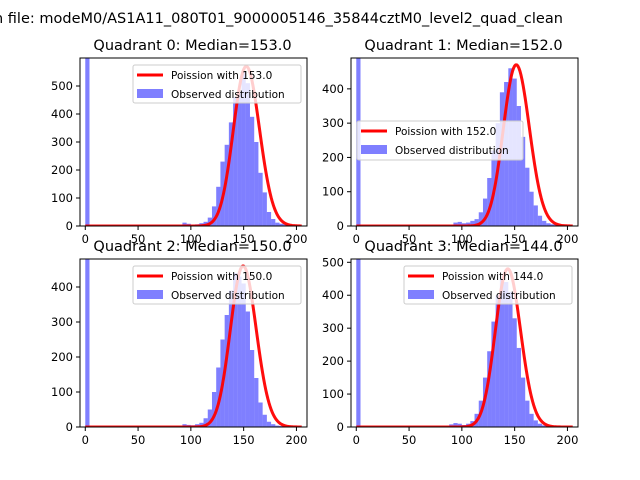 This screenshot has width=640, height=480. I want to click on x-tick-label: 0, so click(85, 239).